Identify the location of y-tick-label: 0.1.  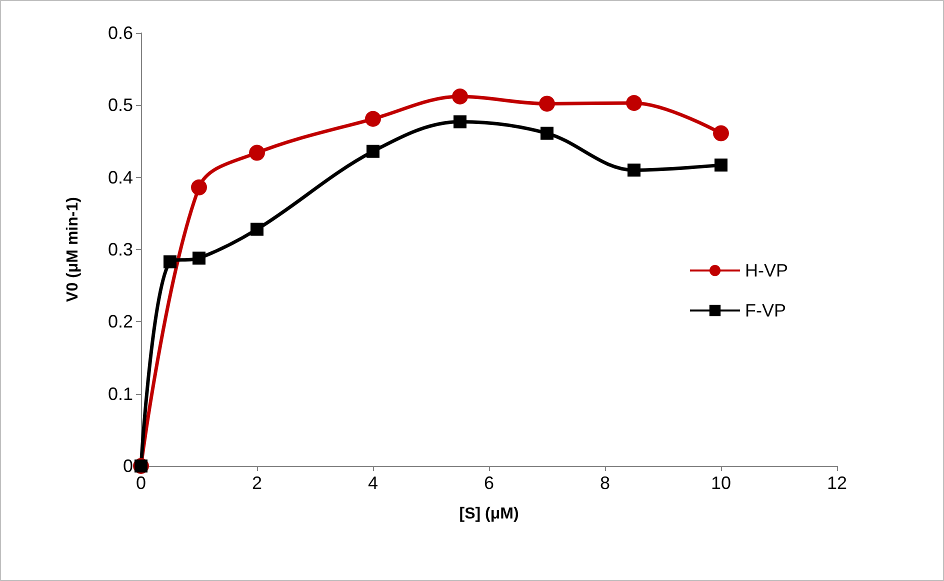
(120, 394).